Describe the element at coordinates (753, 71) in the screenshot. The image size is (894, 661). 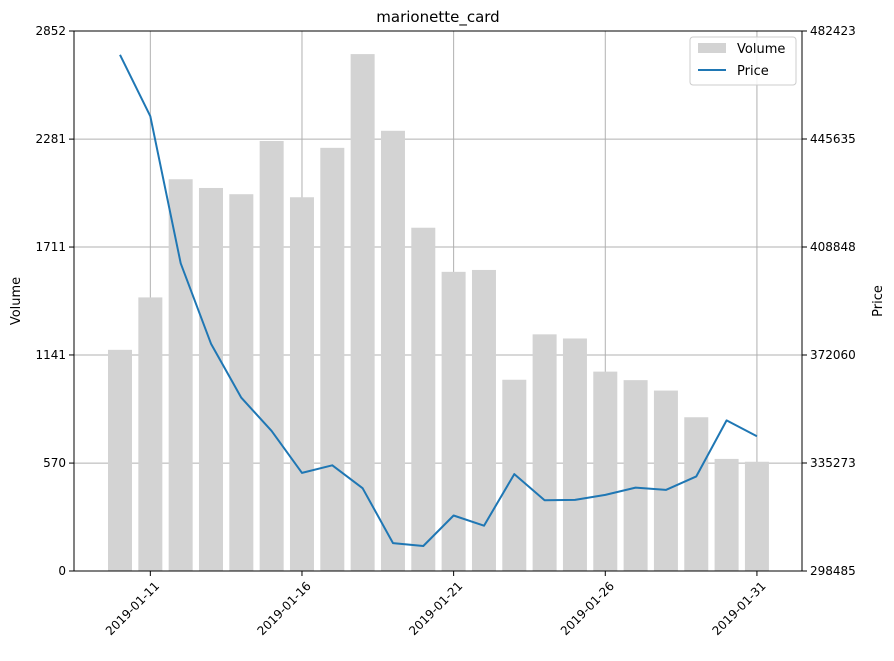
I see `legend-price-label: Price` at that location.